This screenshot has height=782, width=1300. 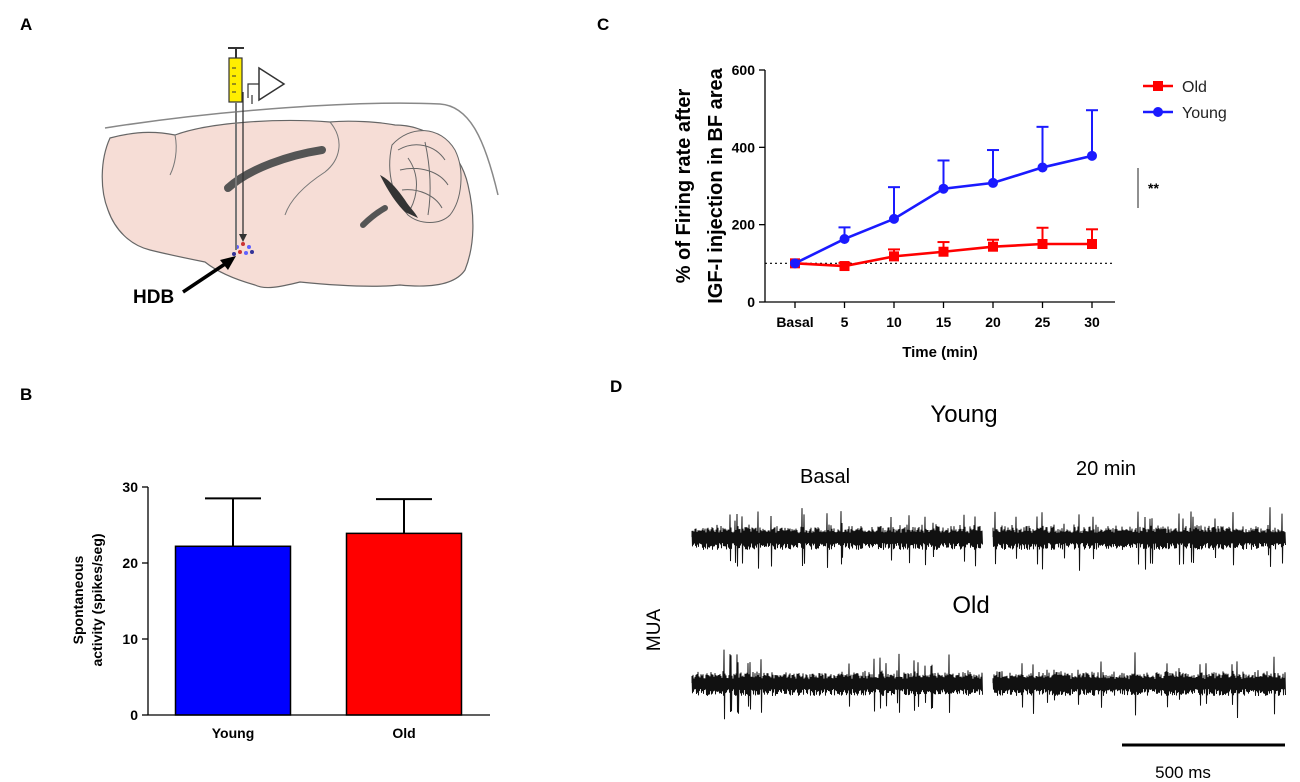 I want to click on x-axis-title: Time (min), so click(x=940, y=352).